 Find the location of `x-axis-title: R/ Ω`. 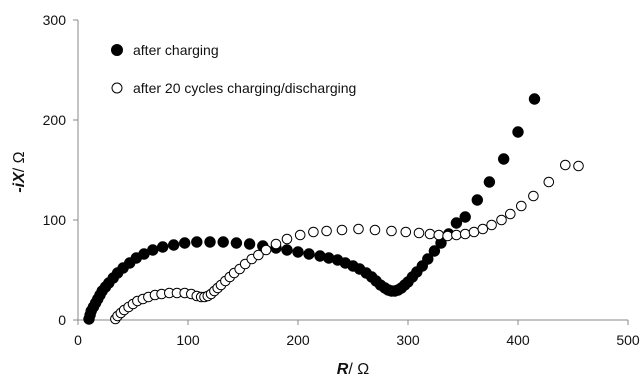

x-axis-title: R/ Ω is located at coordinates (353, 368).